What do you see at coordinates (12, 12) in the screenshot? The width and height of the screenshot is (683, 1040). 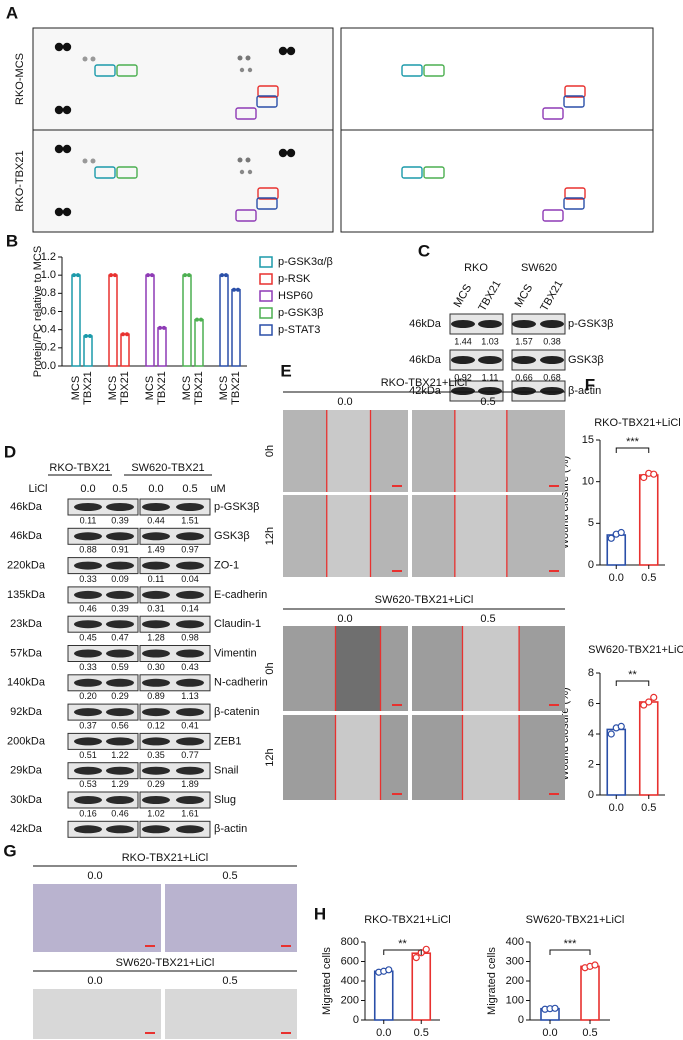 I see `panel-label: A` at bounding box center [12, 12].